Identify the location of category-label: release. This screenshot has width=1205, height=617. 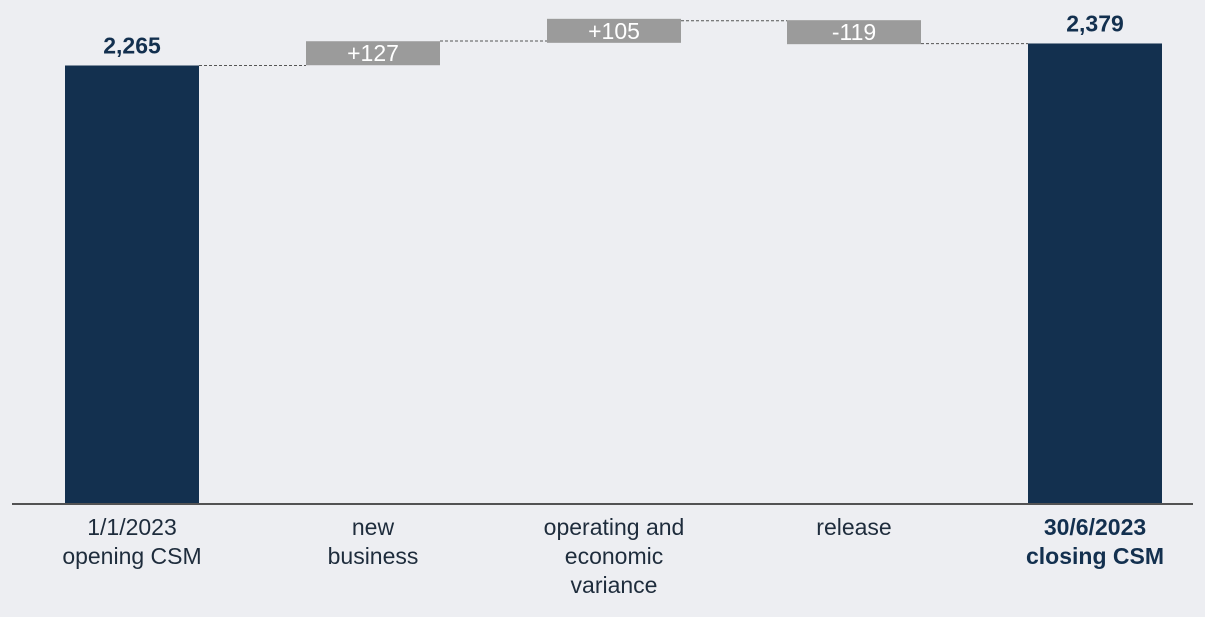
(853, 527).